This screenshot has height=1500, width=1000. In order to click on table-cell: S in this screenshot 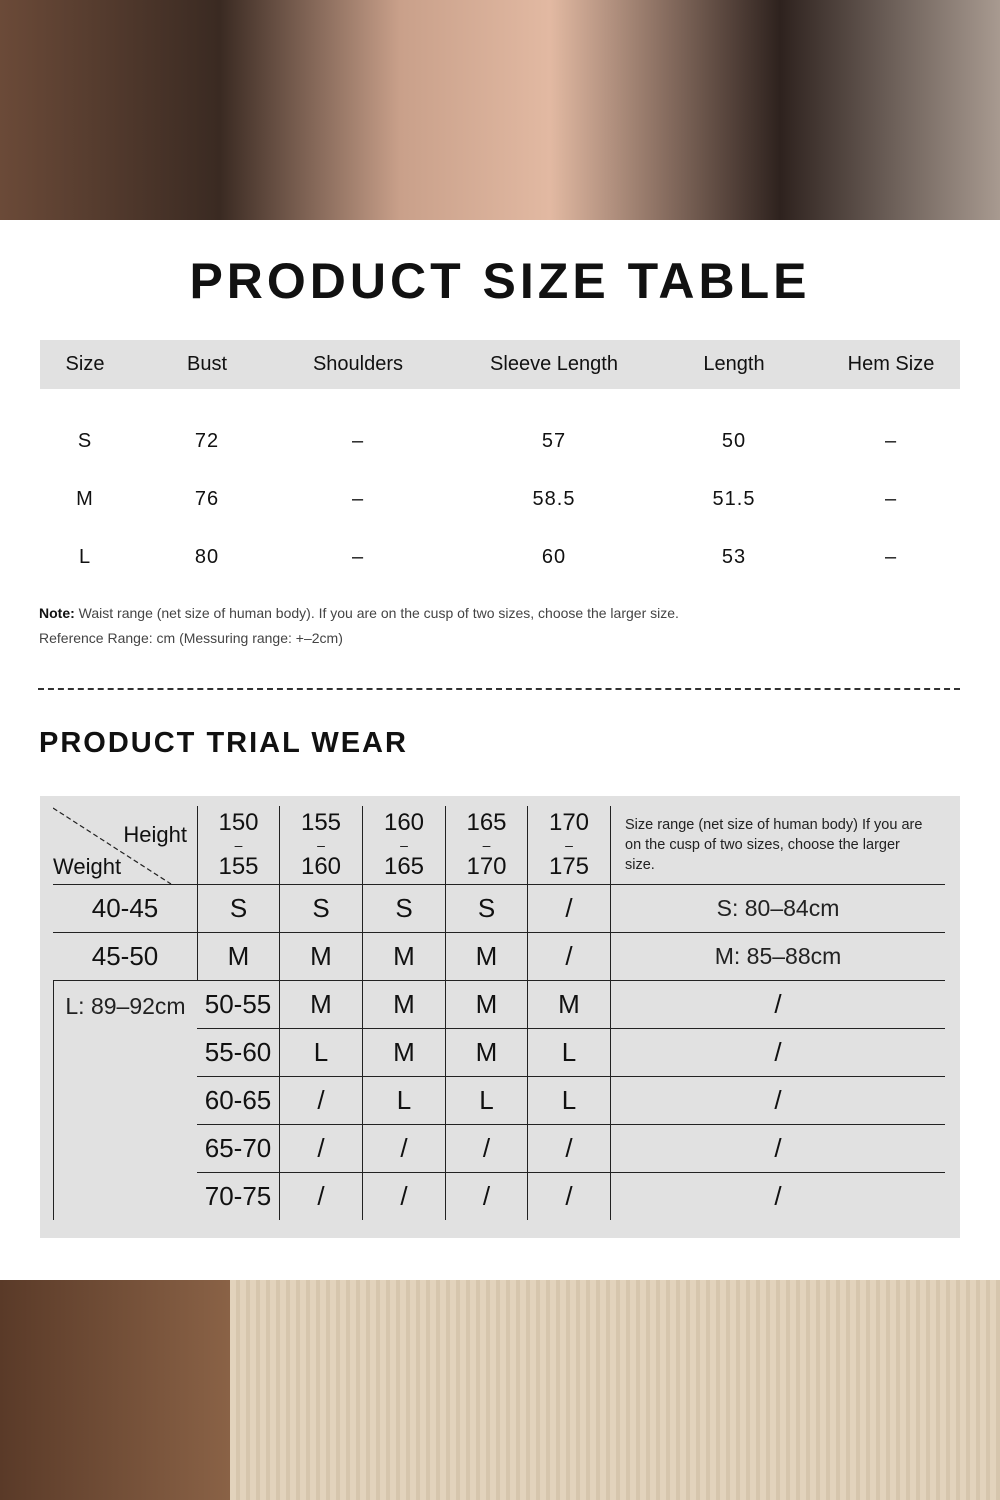, I will do `click(85, 441)`.